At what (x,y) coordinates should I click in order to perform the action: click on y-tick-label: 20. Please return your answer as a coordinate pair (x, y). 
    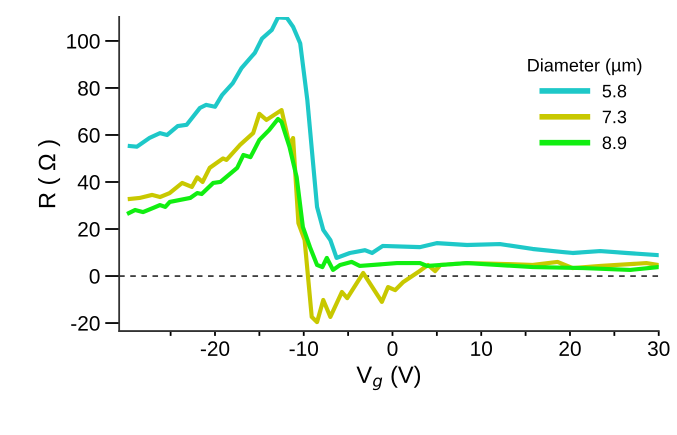
    Looking at the image, I should click on (89, 229).